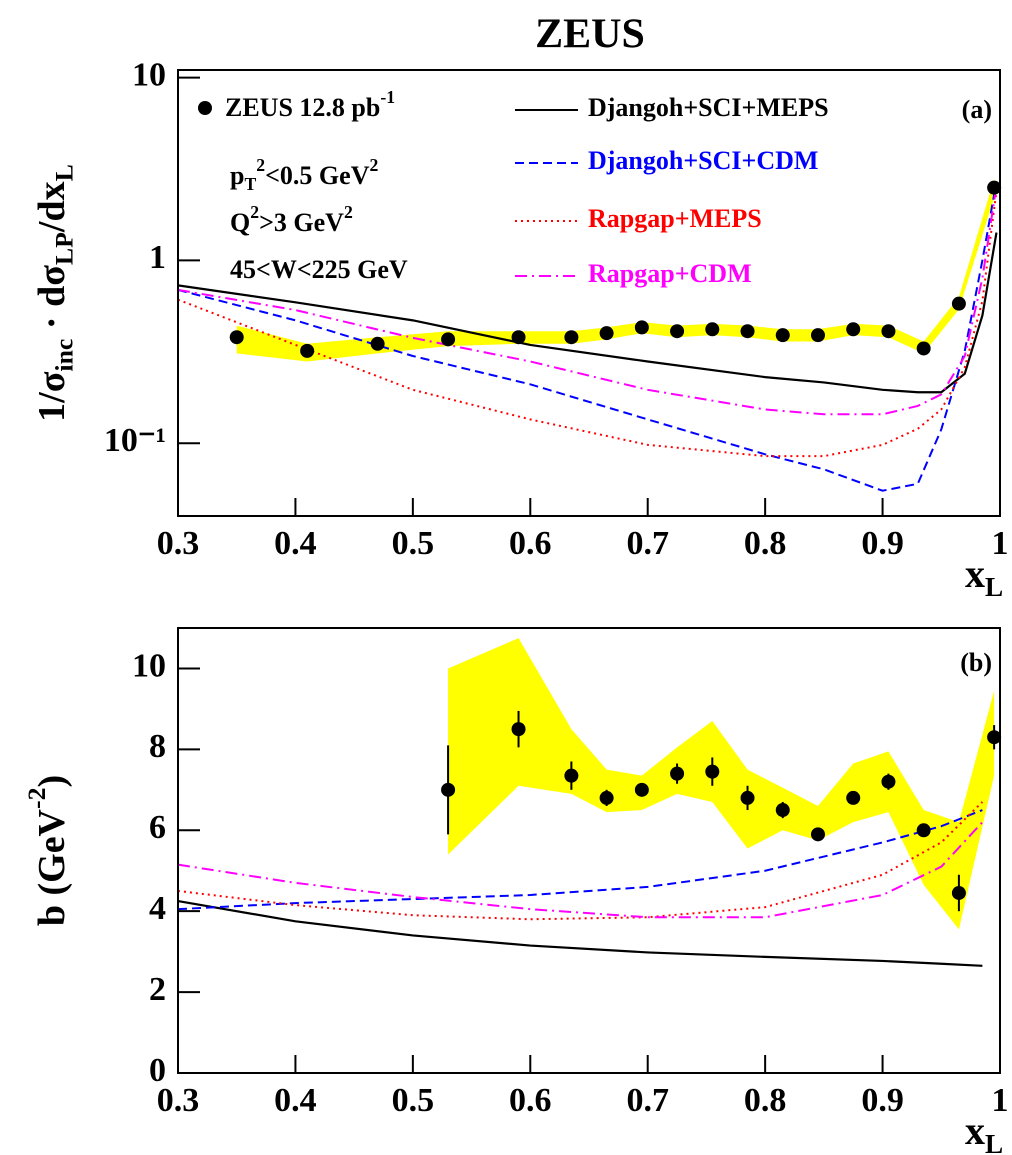  Describe the element at coordinates (530, 543) in the screenshot. I see `x-tick-label: 0.6` at that location.